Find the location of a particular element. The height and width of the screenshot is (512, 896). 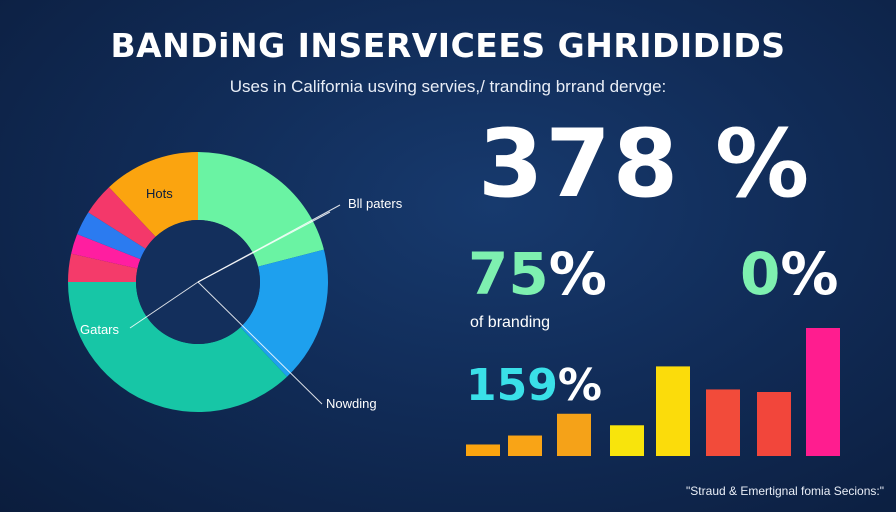

stat-branding-label: of branding is located at coordinates (510, 322).